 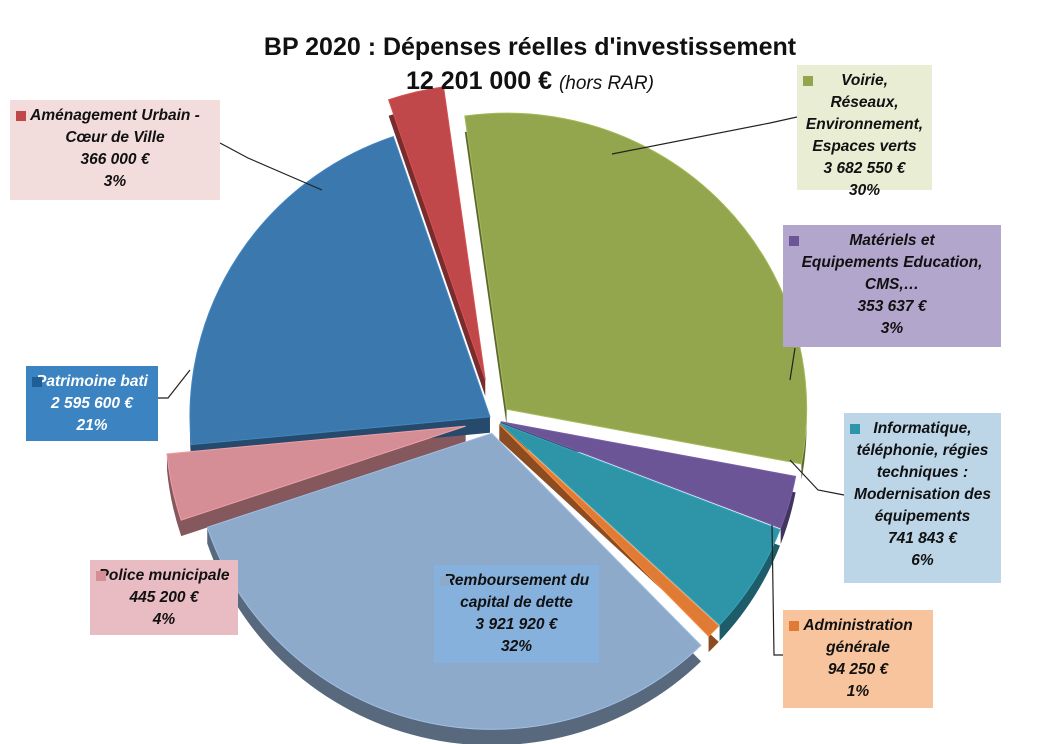 I want to click on total-note: (hors RAR), so click(x=606, y=83).